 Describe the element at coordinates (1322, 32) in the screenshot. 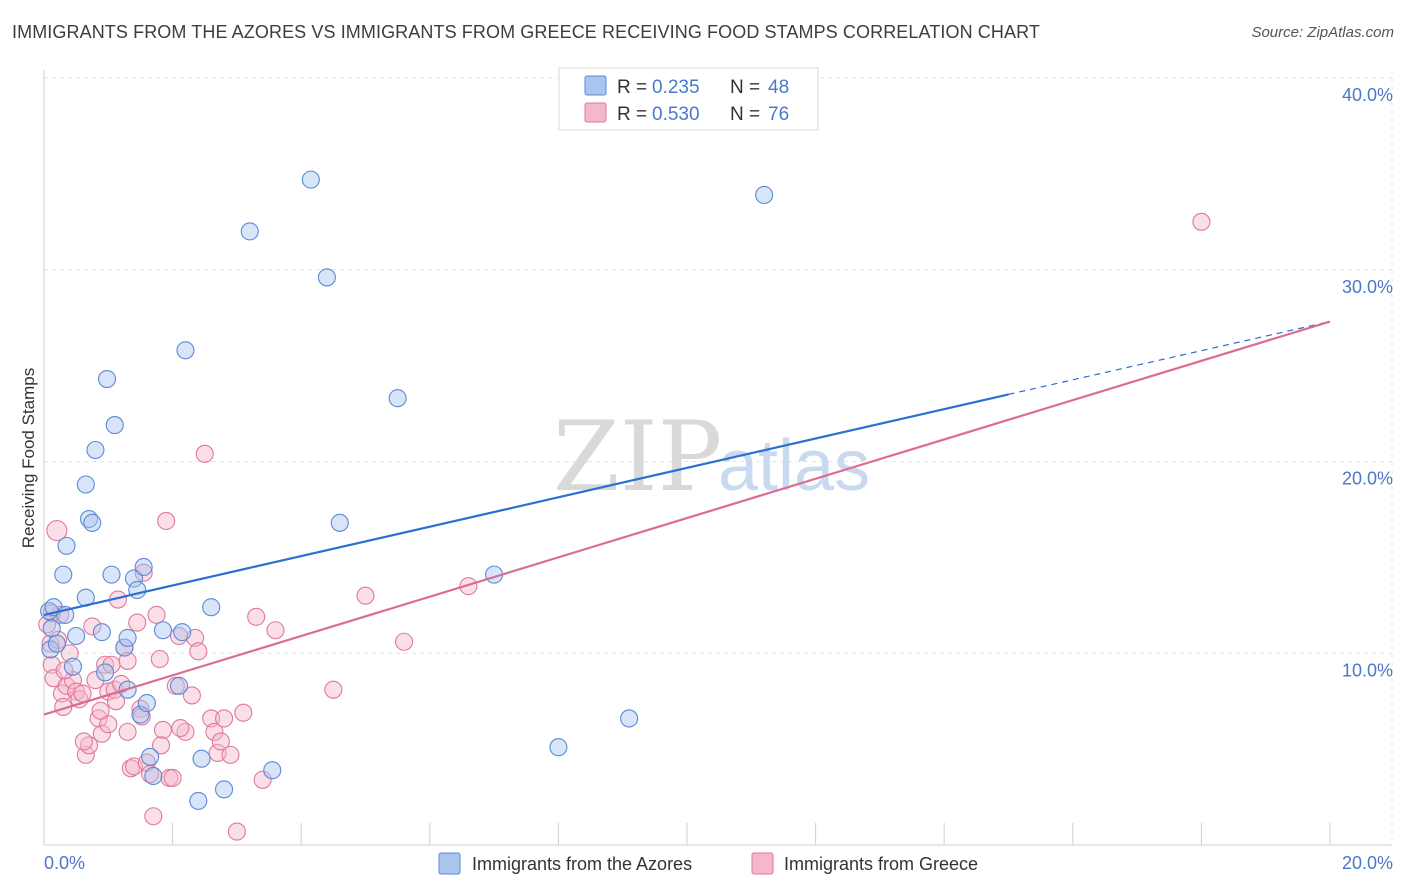

I see `source-label: Source: ZipAtlas.com` at that location.